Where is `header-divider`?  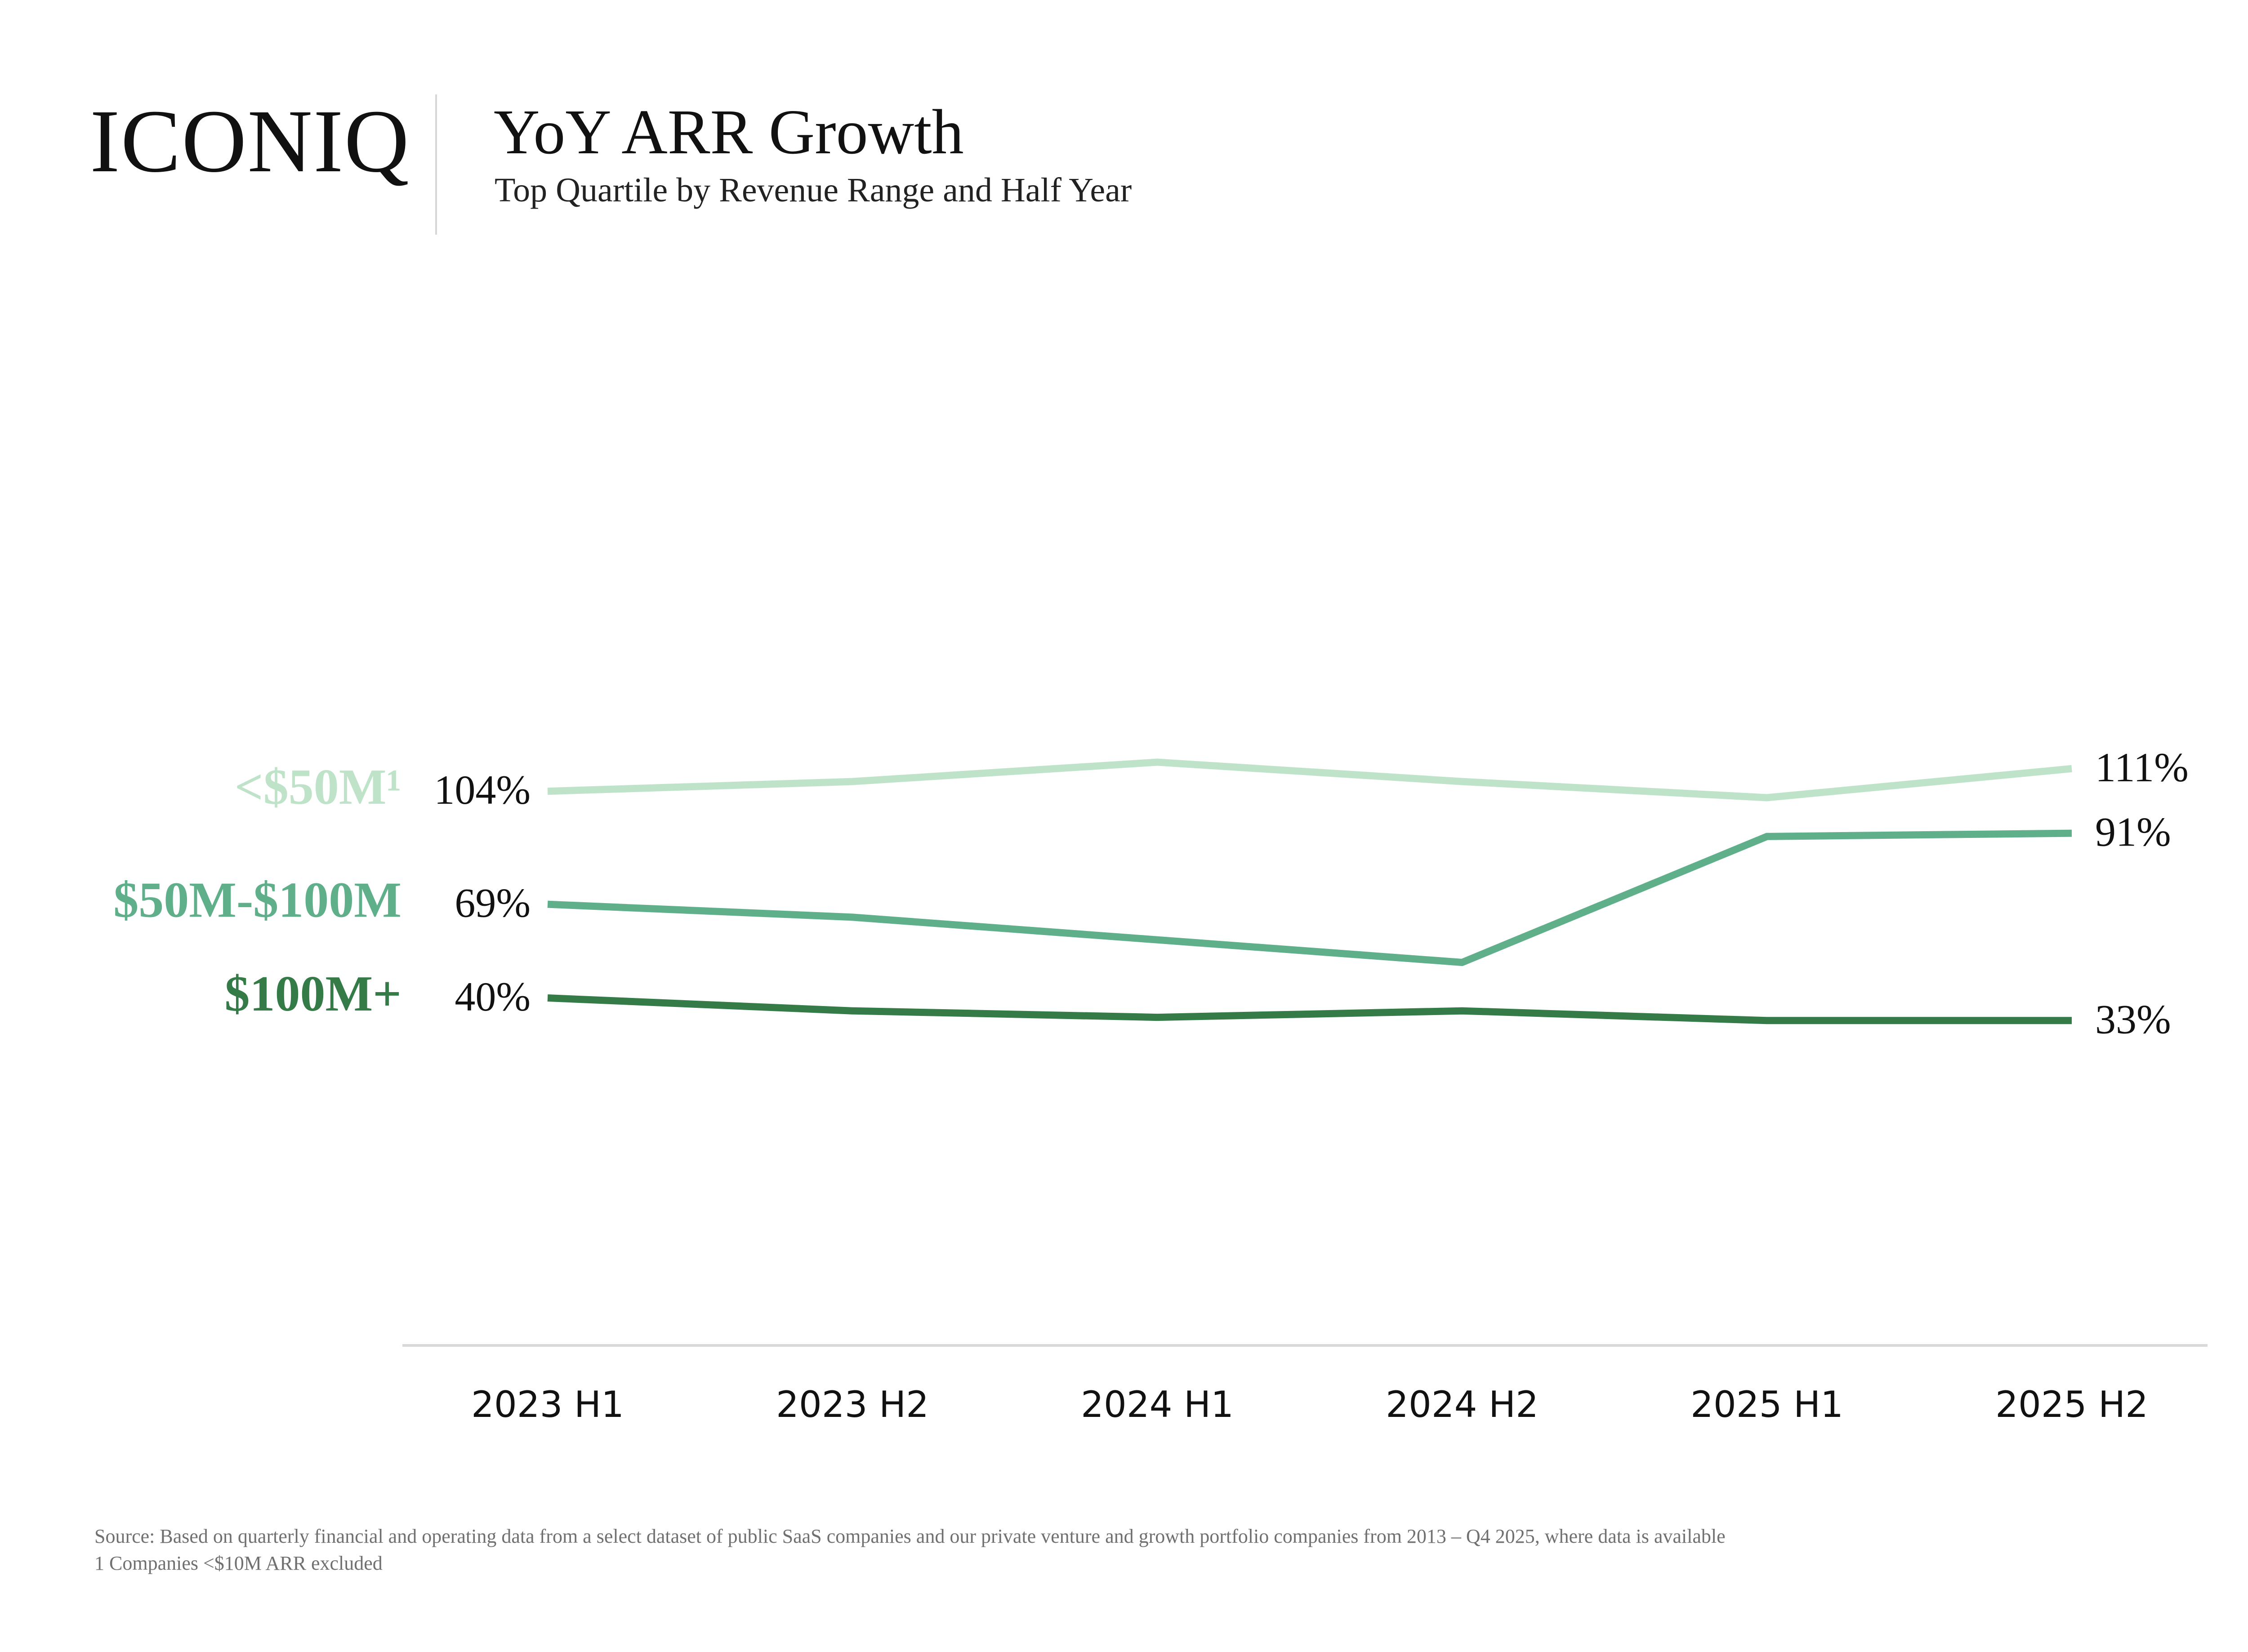 header-divider is located at coordinates (436, 165).